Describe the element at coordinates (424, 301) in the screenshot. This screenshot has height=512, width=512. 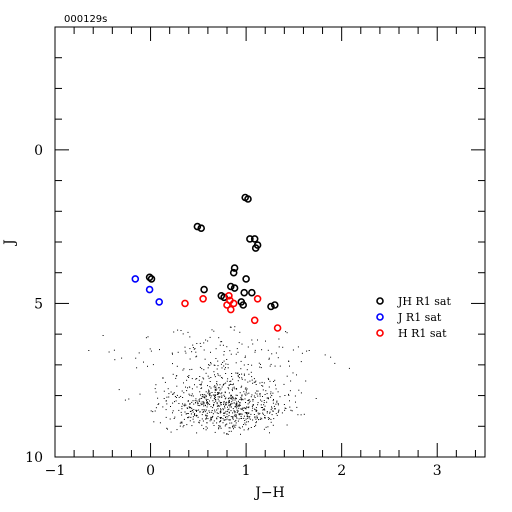
I see `legend-entry: JH R1 sat` at that location.